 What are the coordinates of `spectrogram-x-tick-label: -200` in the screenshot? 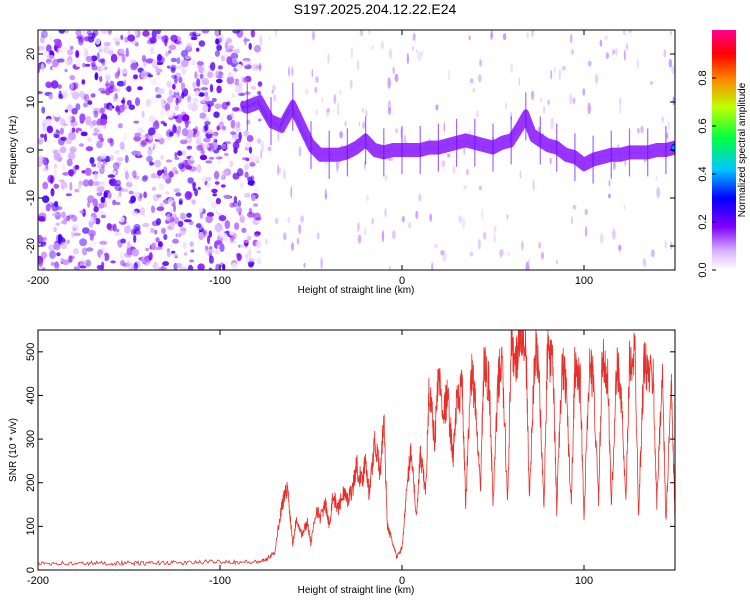 It's located at (38, 281).